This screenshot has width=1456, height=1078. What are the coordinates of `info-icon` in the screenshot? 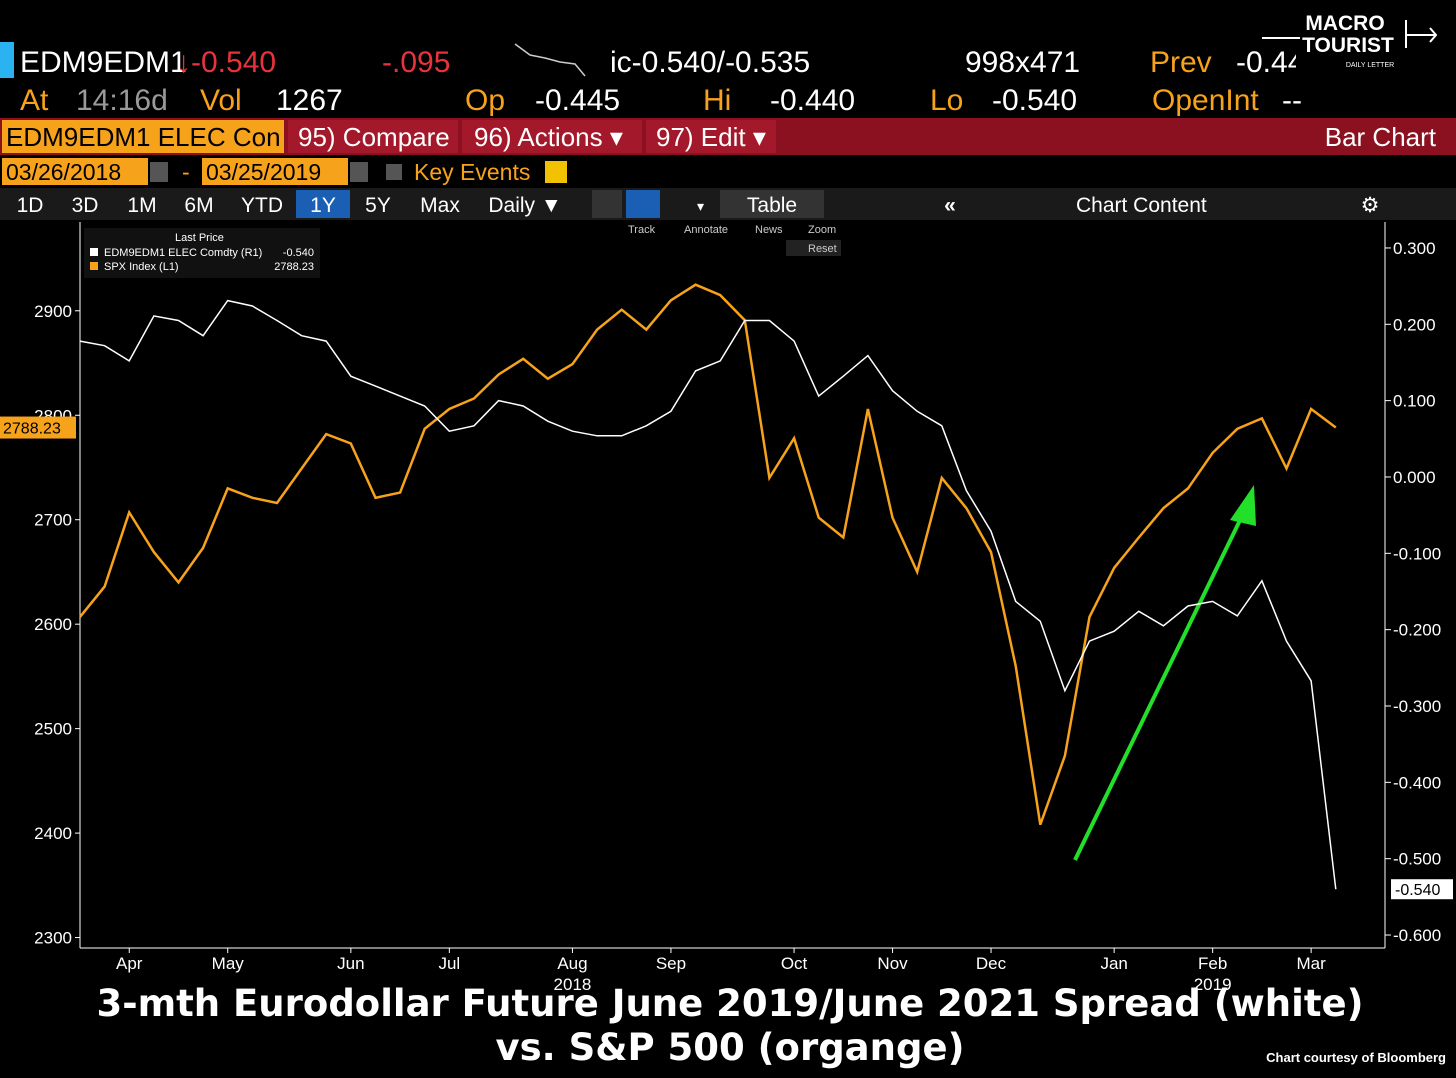 It's located at (556, 172).